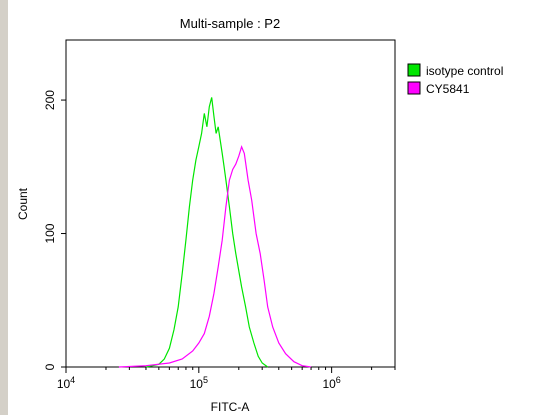 This screenshot has height=415, width=546. Describe the element at coordinates (50, 233) in the screenshot. I see `y-tick-label: 100` at that location.